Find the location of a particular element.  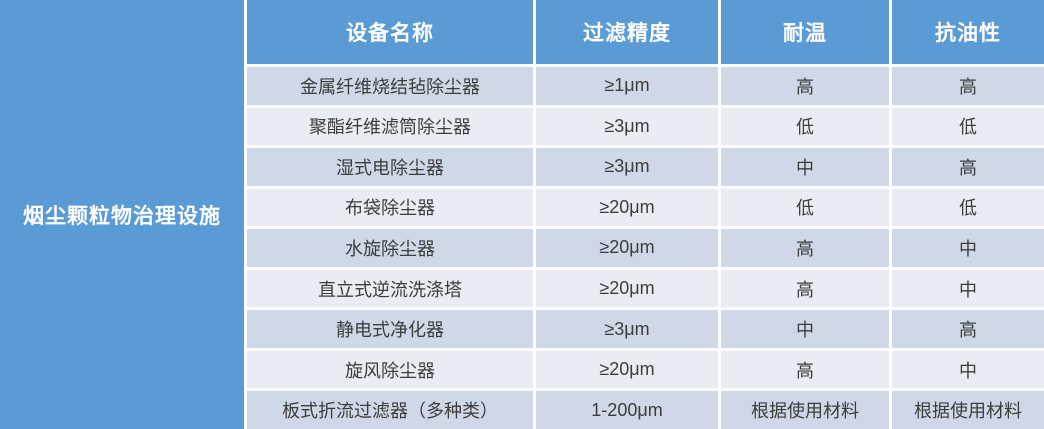

device-name-cell: 旋风除尘器 is located at coordinates (390, 369).